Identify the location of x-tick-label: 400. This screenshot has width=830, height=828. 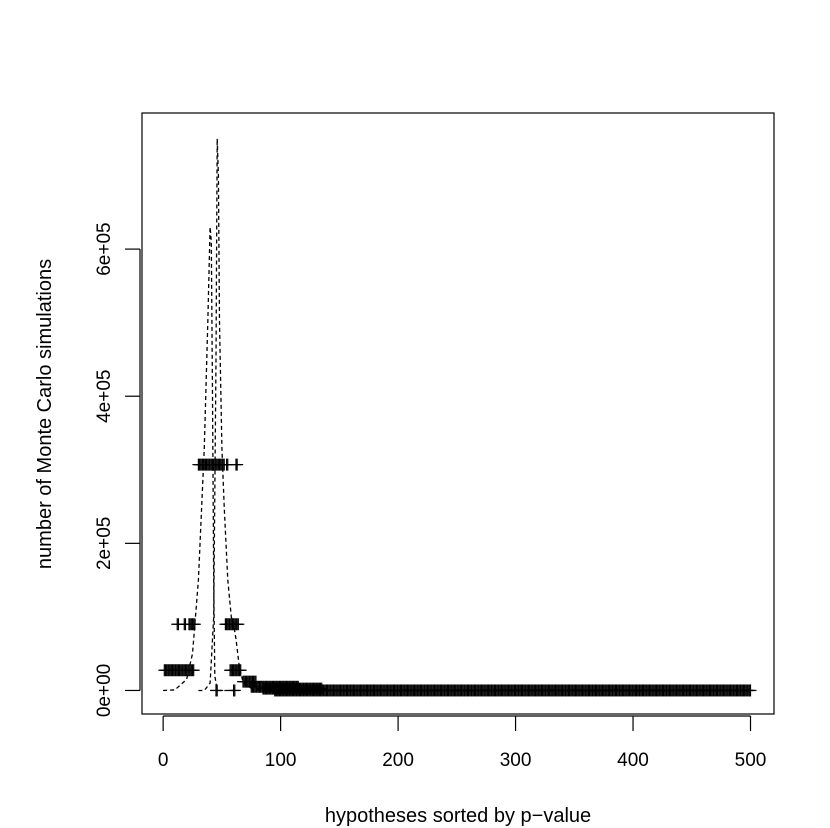
(633, 760).